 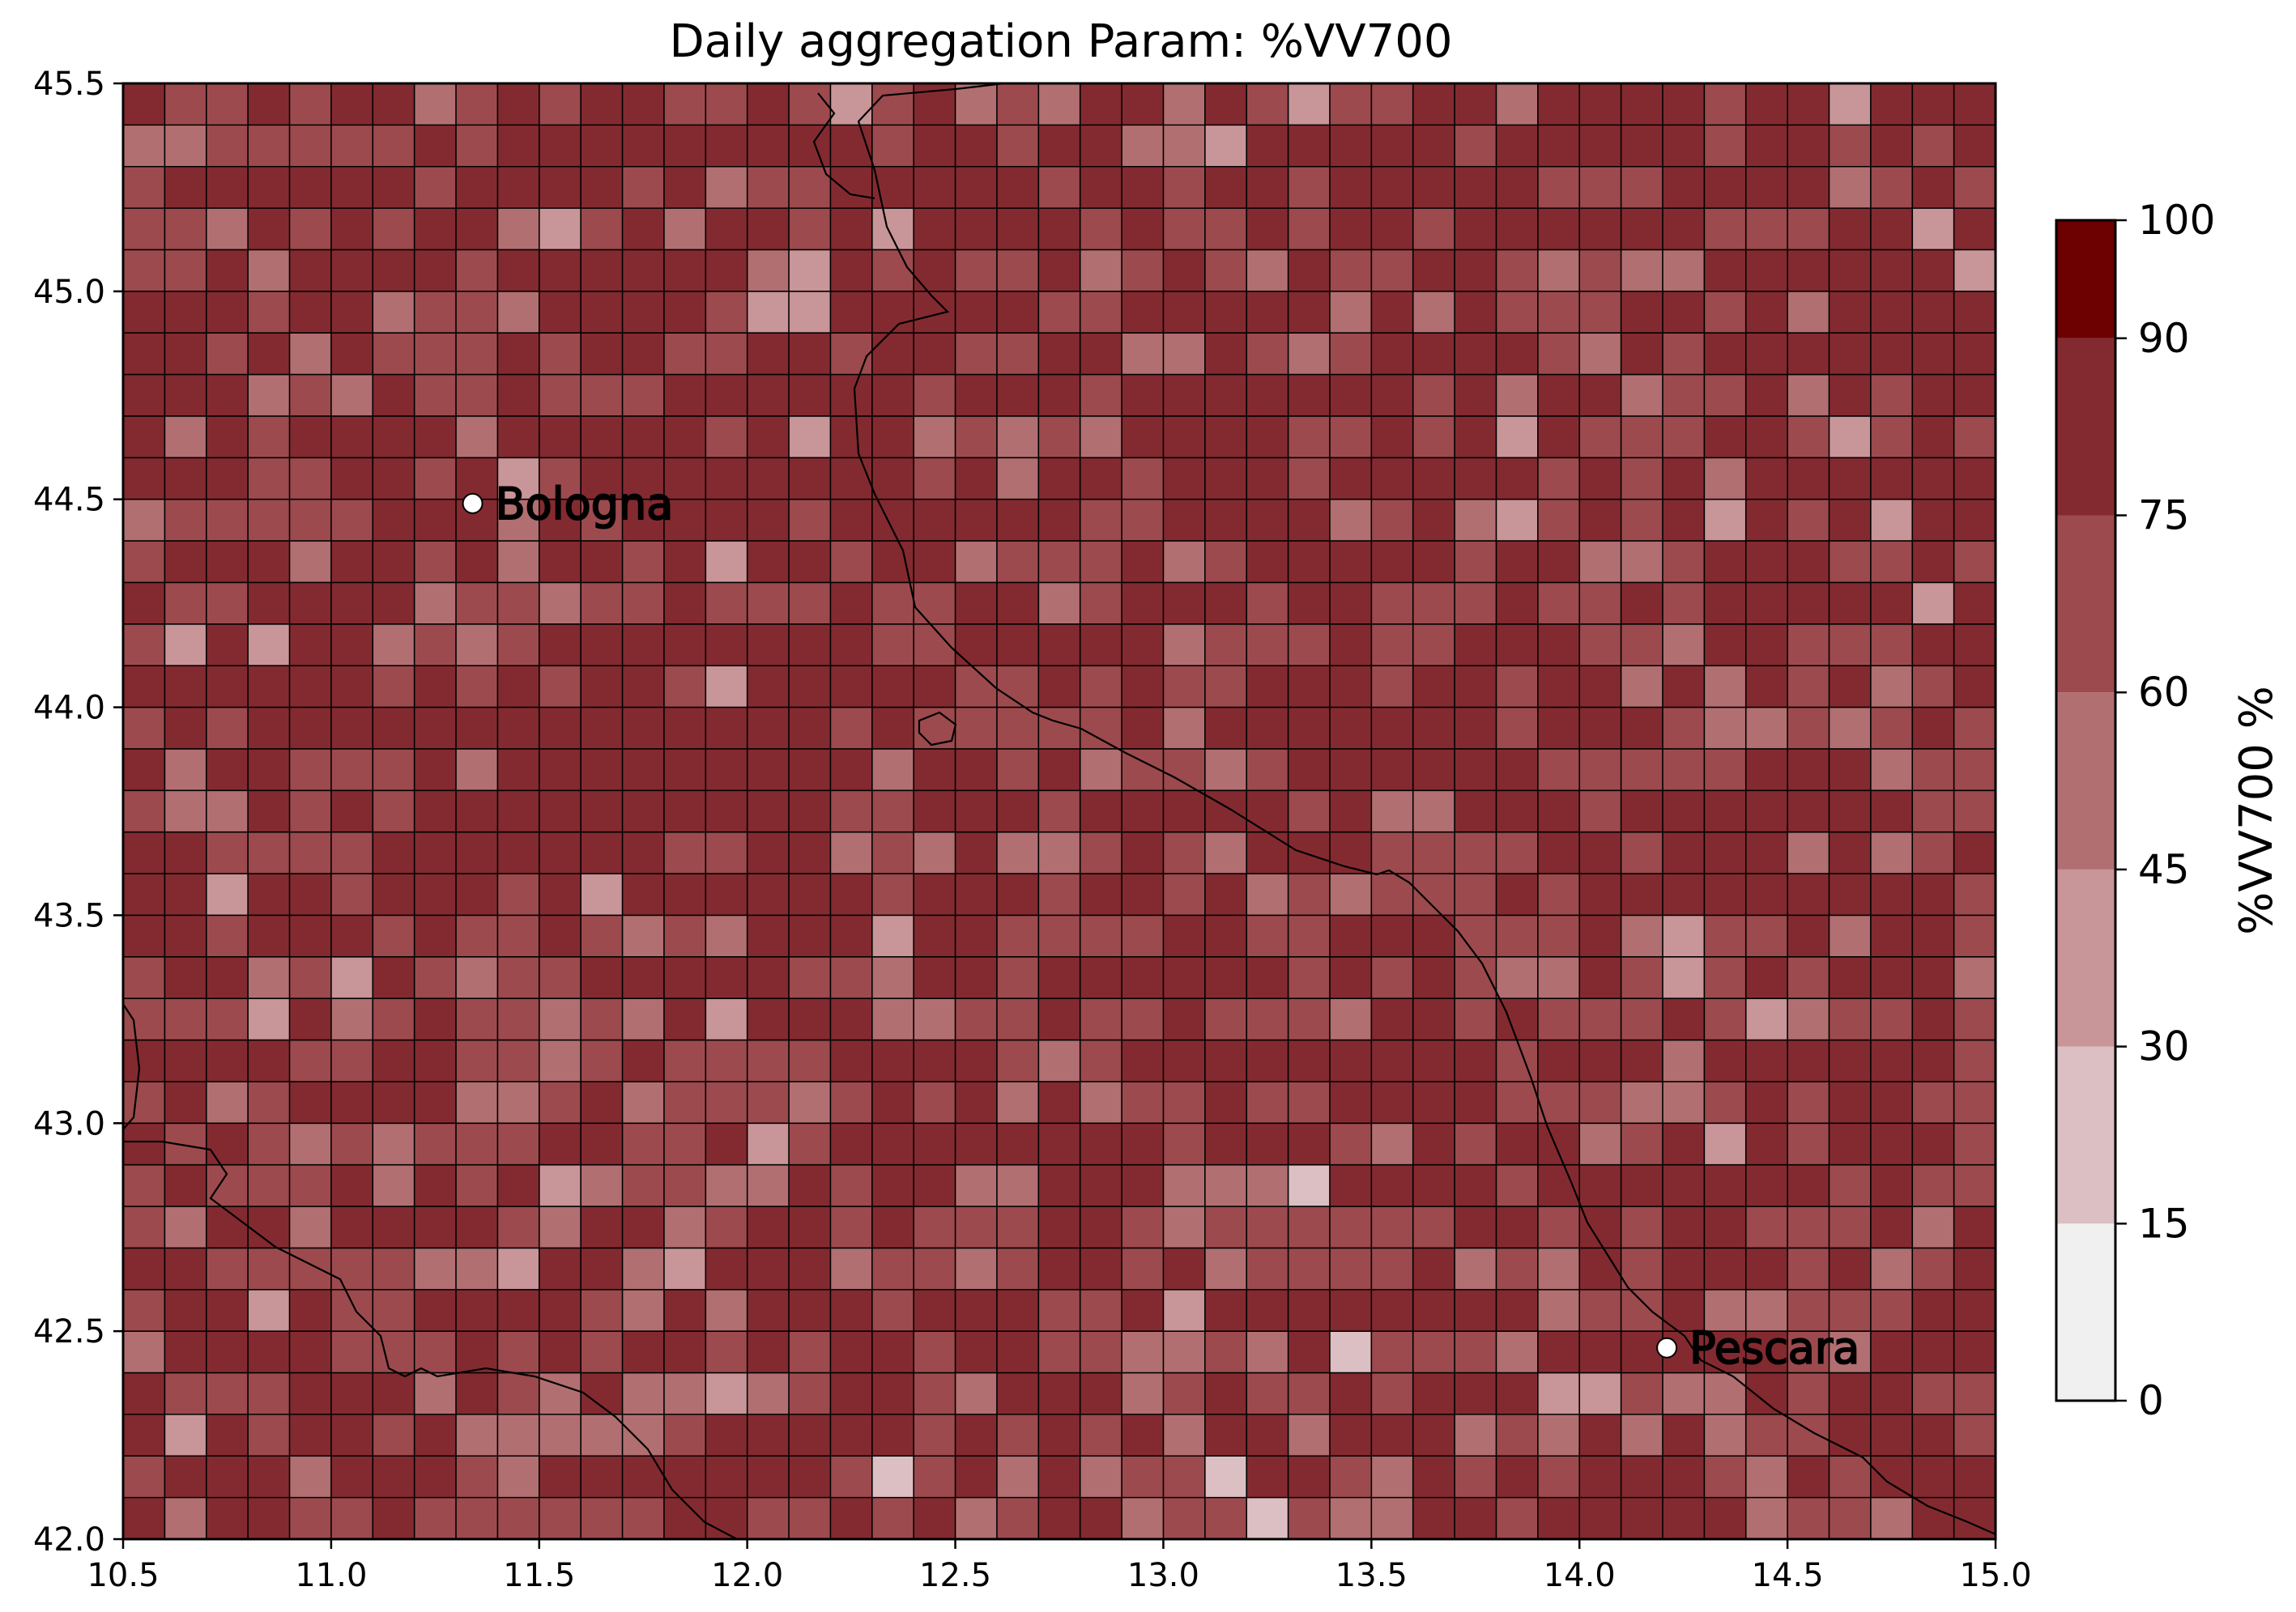 What do you see at coordinates (1995, 1576) in the screenshot?
I see `x-tick-label: 15.0` at bounding box center [1995, 1576].